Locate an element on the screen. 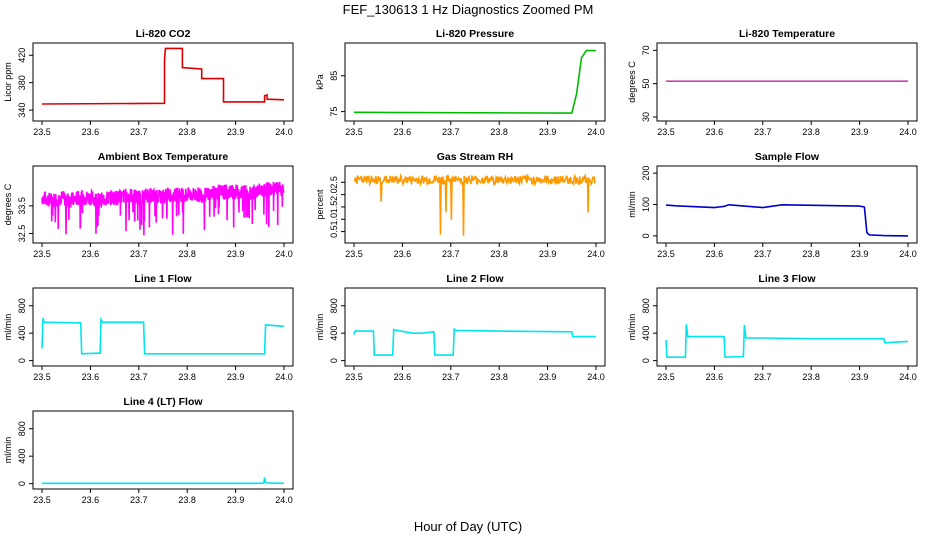  y-tick-label: 33.5 is located at coordinates (22, 206).